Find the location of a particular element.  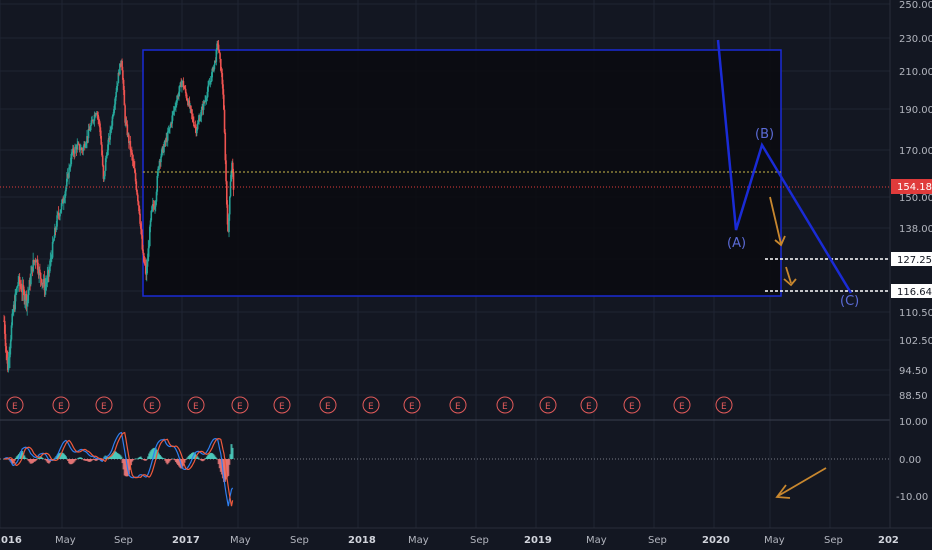

signal-line is located at coordinates (119, 469).